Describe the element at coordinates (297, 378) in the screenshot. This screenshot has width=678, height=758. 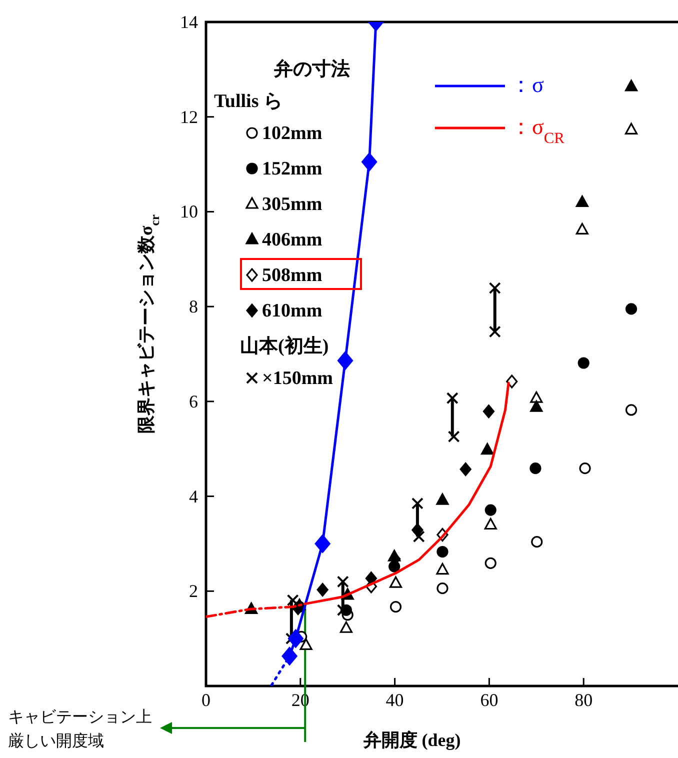
I see `legend-label: ×150mm` at that location.